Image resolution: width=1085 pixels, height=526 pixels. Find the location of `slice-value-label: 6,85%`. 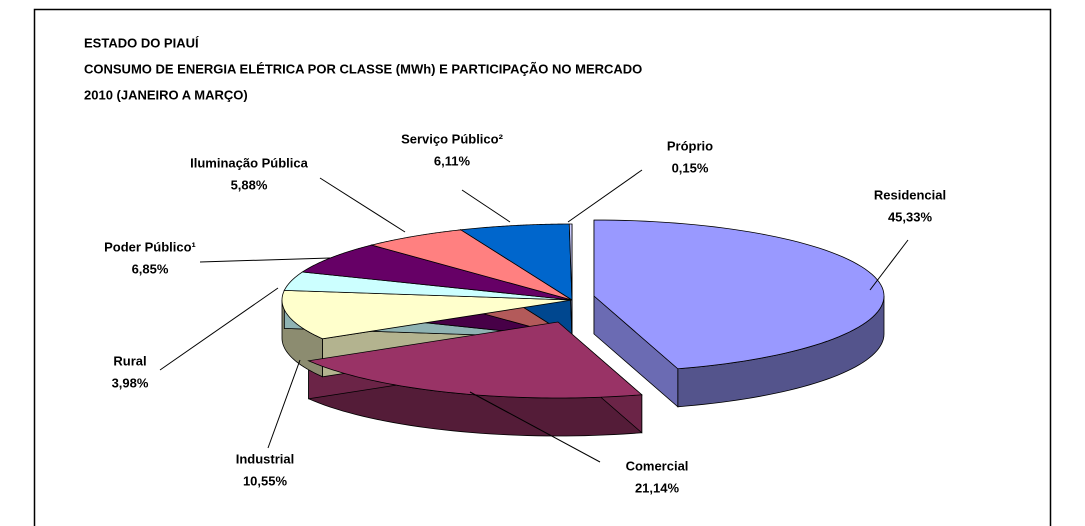

slice-value-label: 6,85% is located at coordinates (150, 268).